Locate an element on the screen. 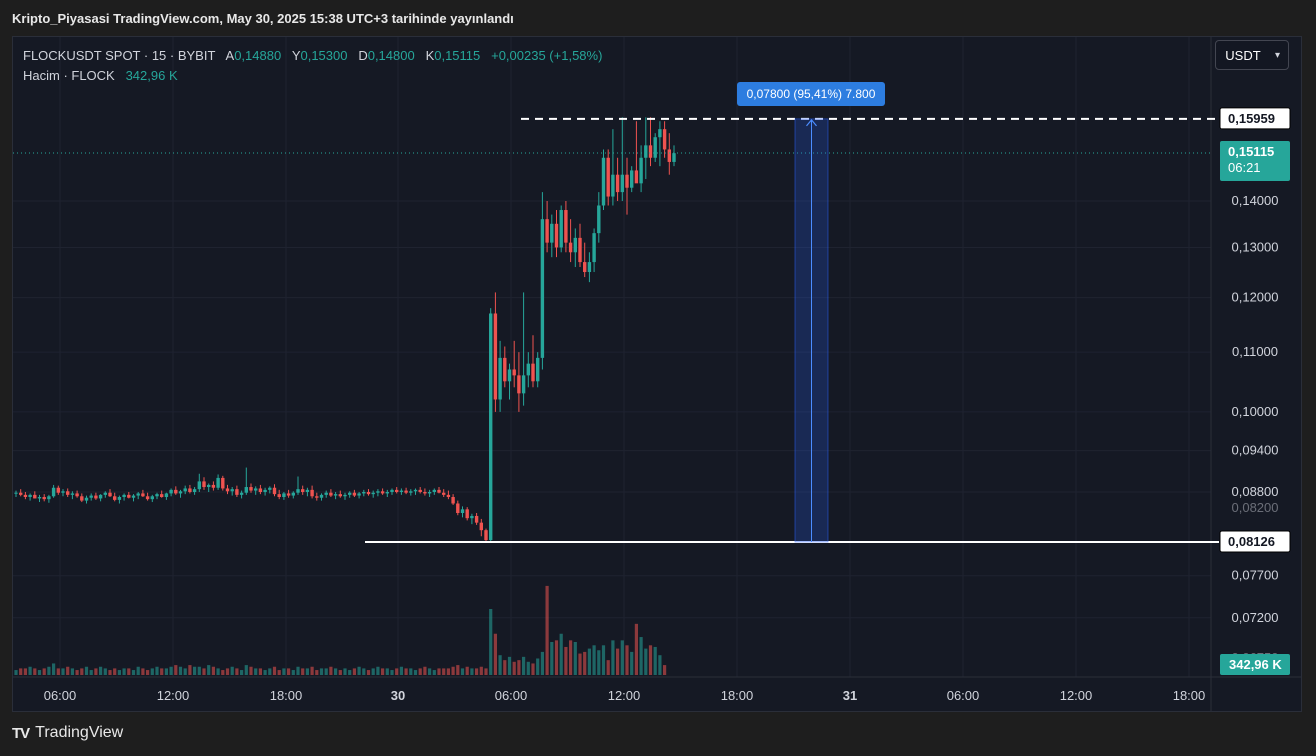 This screenshot has width=1316, height=756. currency-button: USDT ▾ is located at coordinates (1252, 55).